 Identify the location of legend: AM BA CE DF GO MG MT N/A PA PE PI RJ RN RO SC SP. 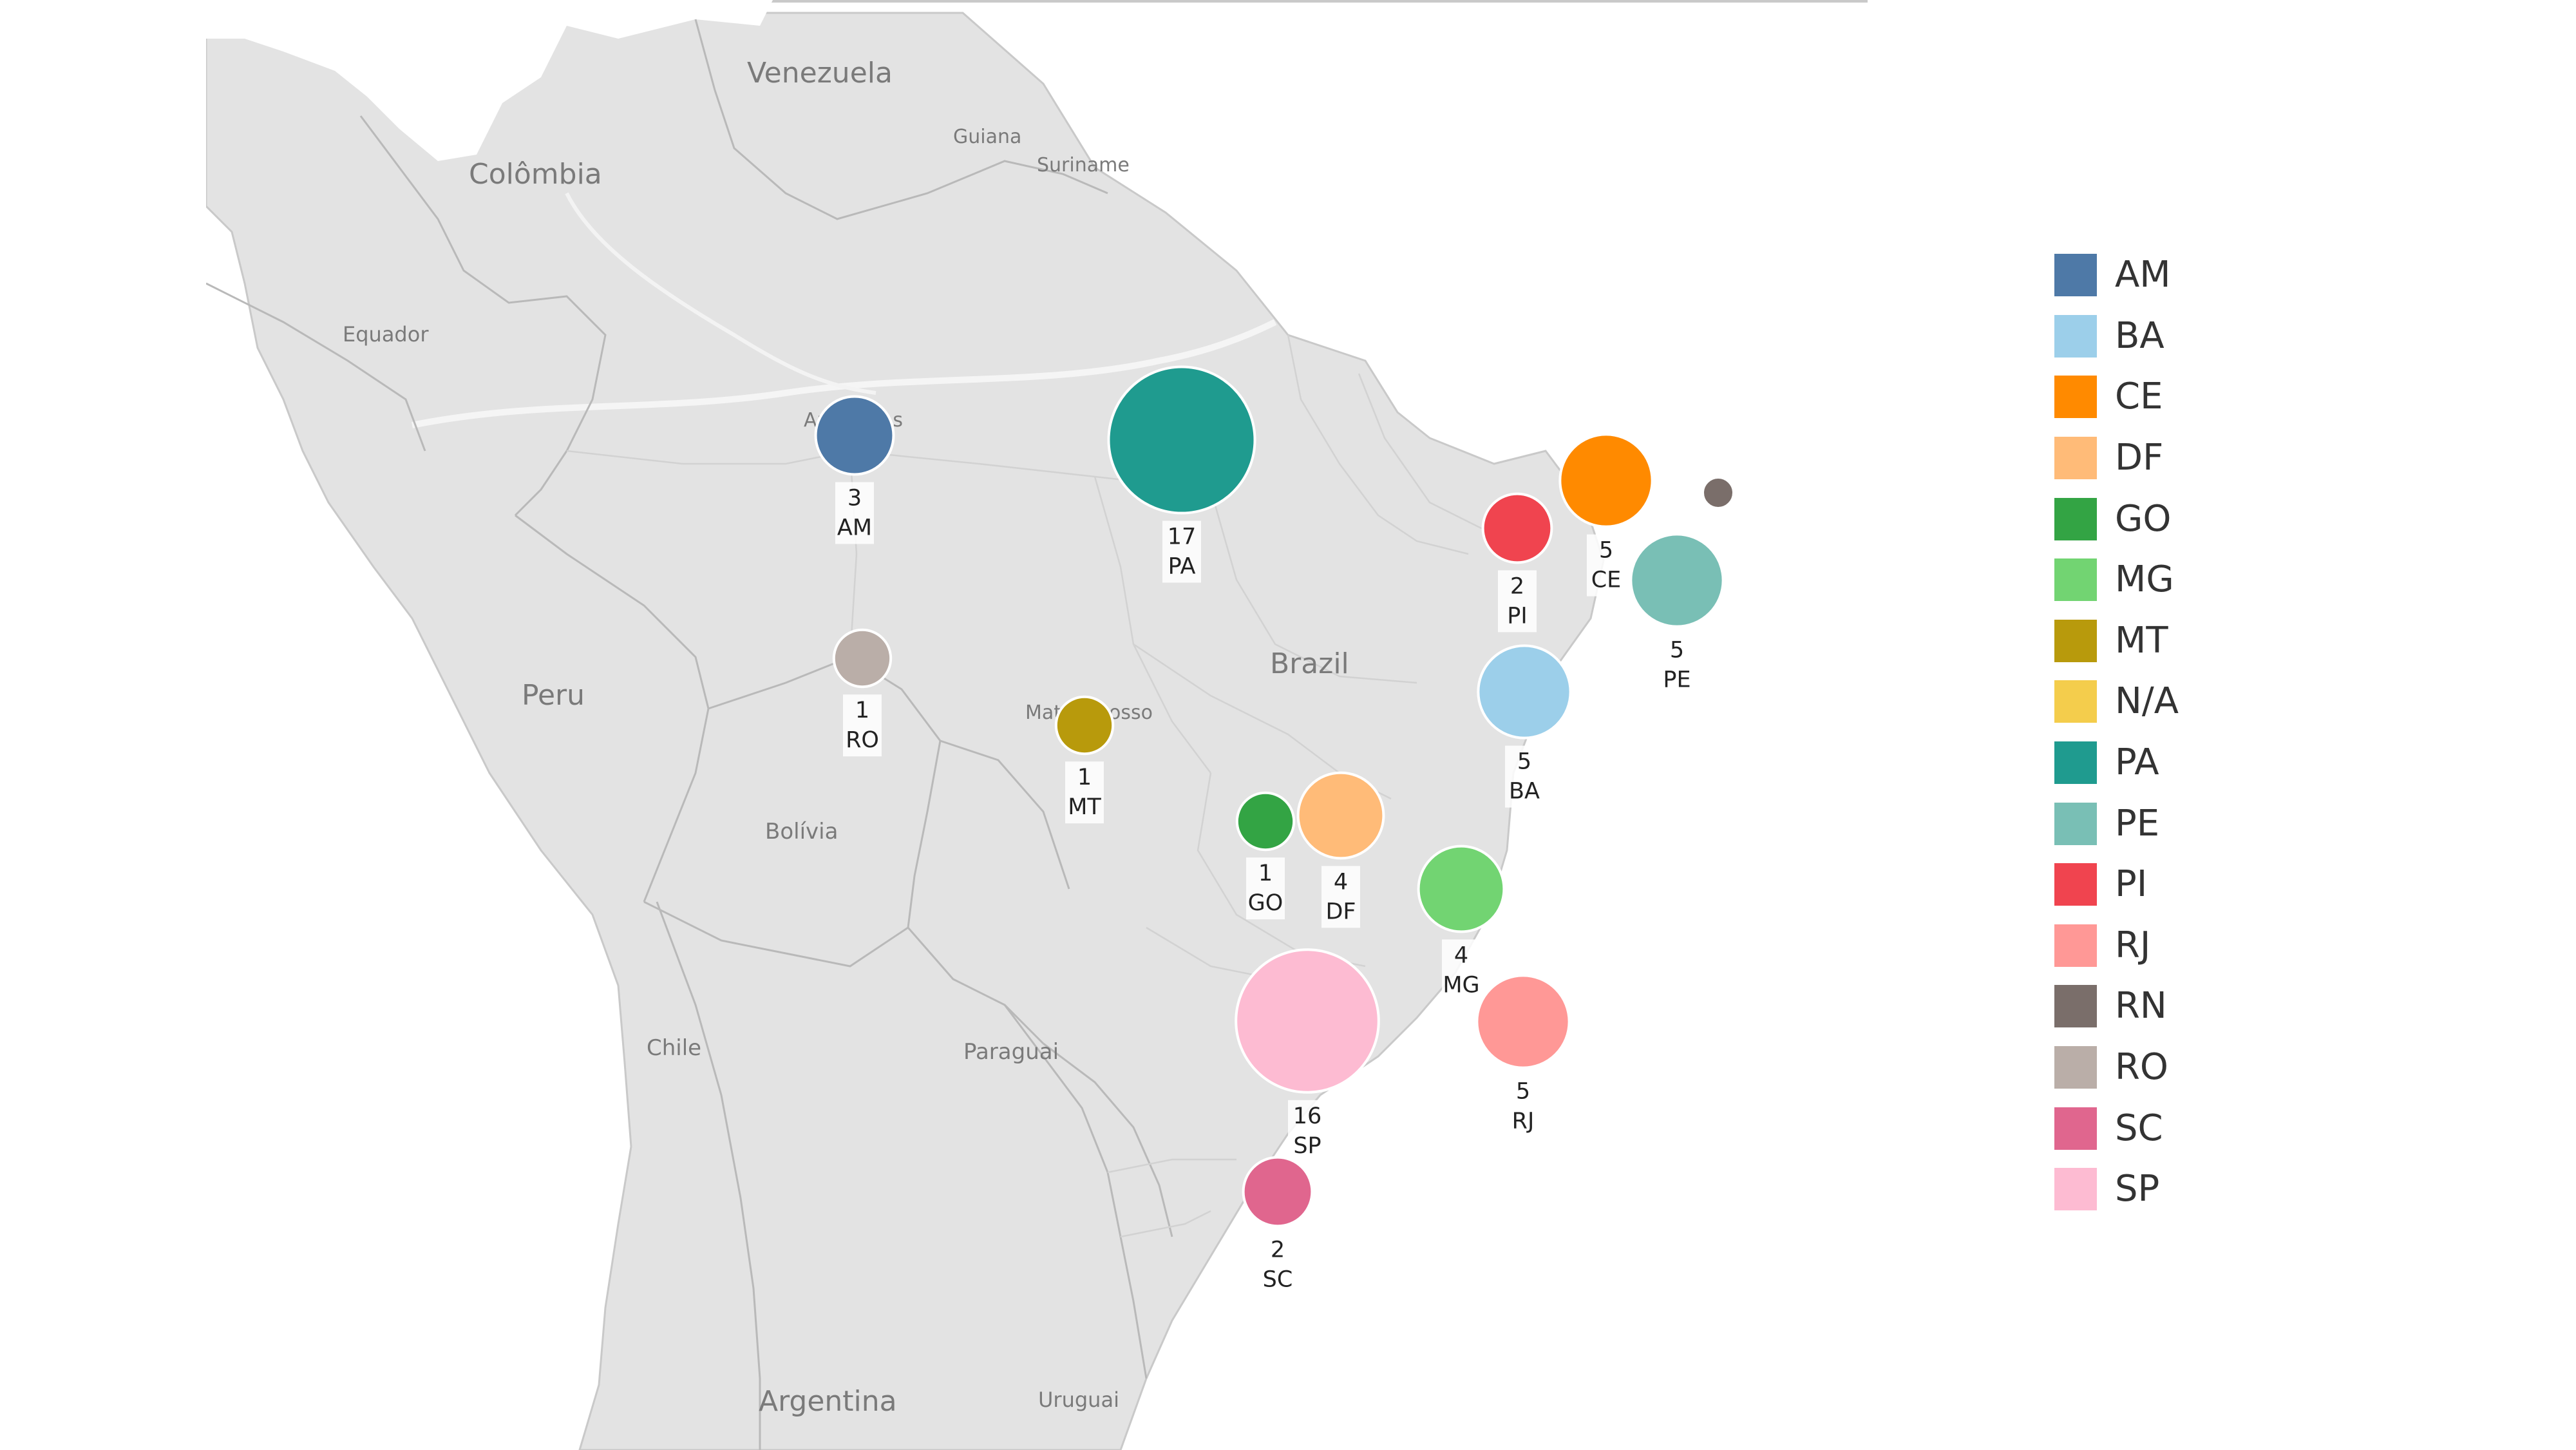
(2189, 733).